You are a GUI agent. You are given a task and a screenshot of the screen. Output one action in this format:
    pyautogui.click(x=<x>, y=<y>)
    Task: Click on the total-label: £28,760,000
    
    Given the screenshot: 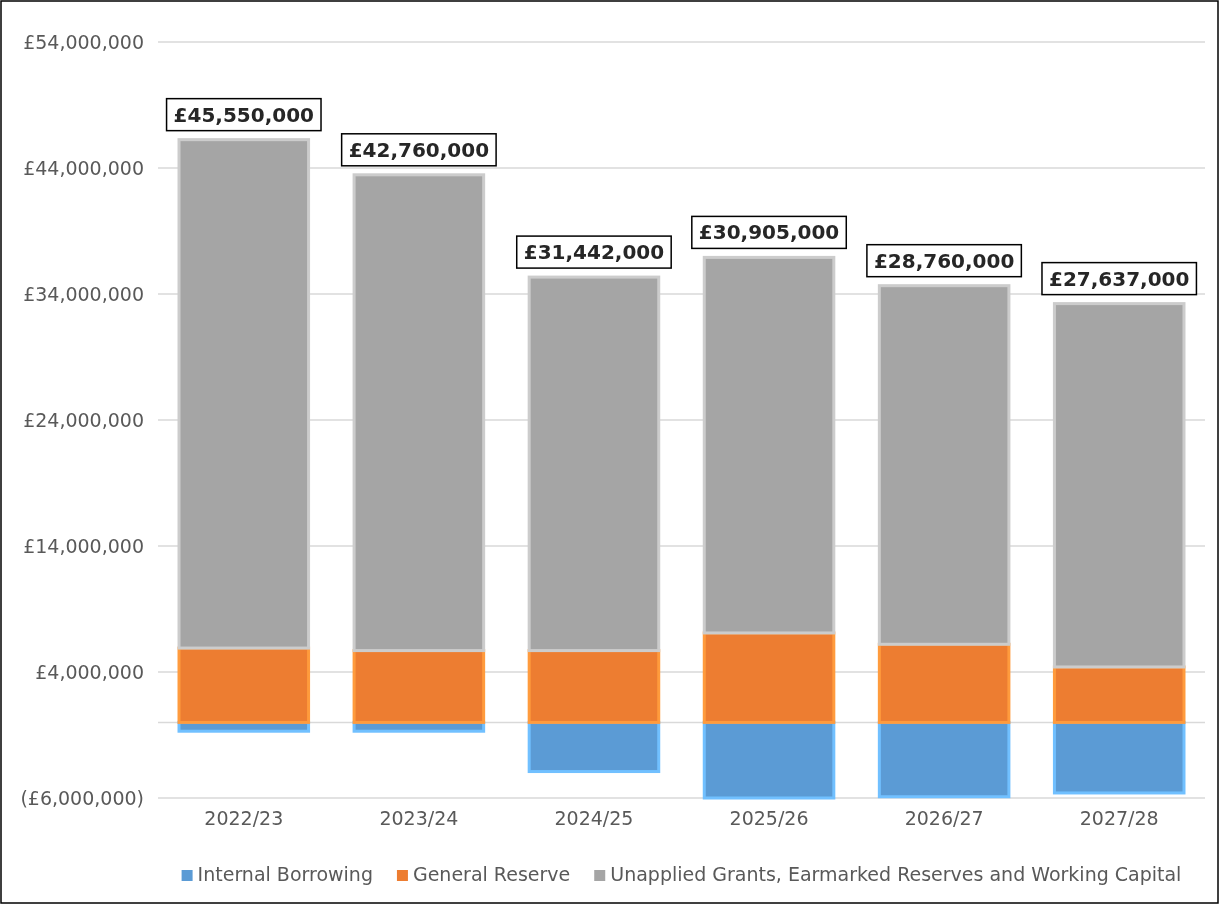 What is the action you would take?
    pyautogui.click(x=944, y=260)
    